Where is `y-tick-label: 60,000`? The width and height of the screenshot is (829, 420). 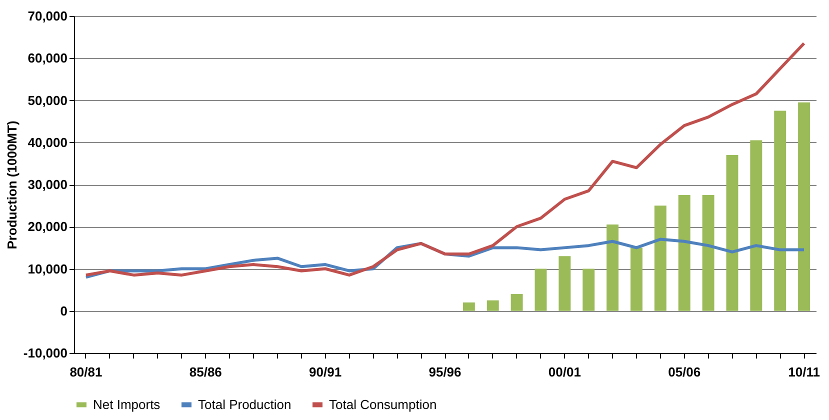 y-tick-label: 60,000 is located at coordinates (48, 58).